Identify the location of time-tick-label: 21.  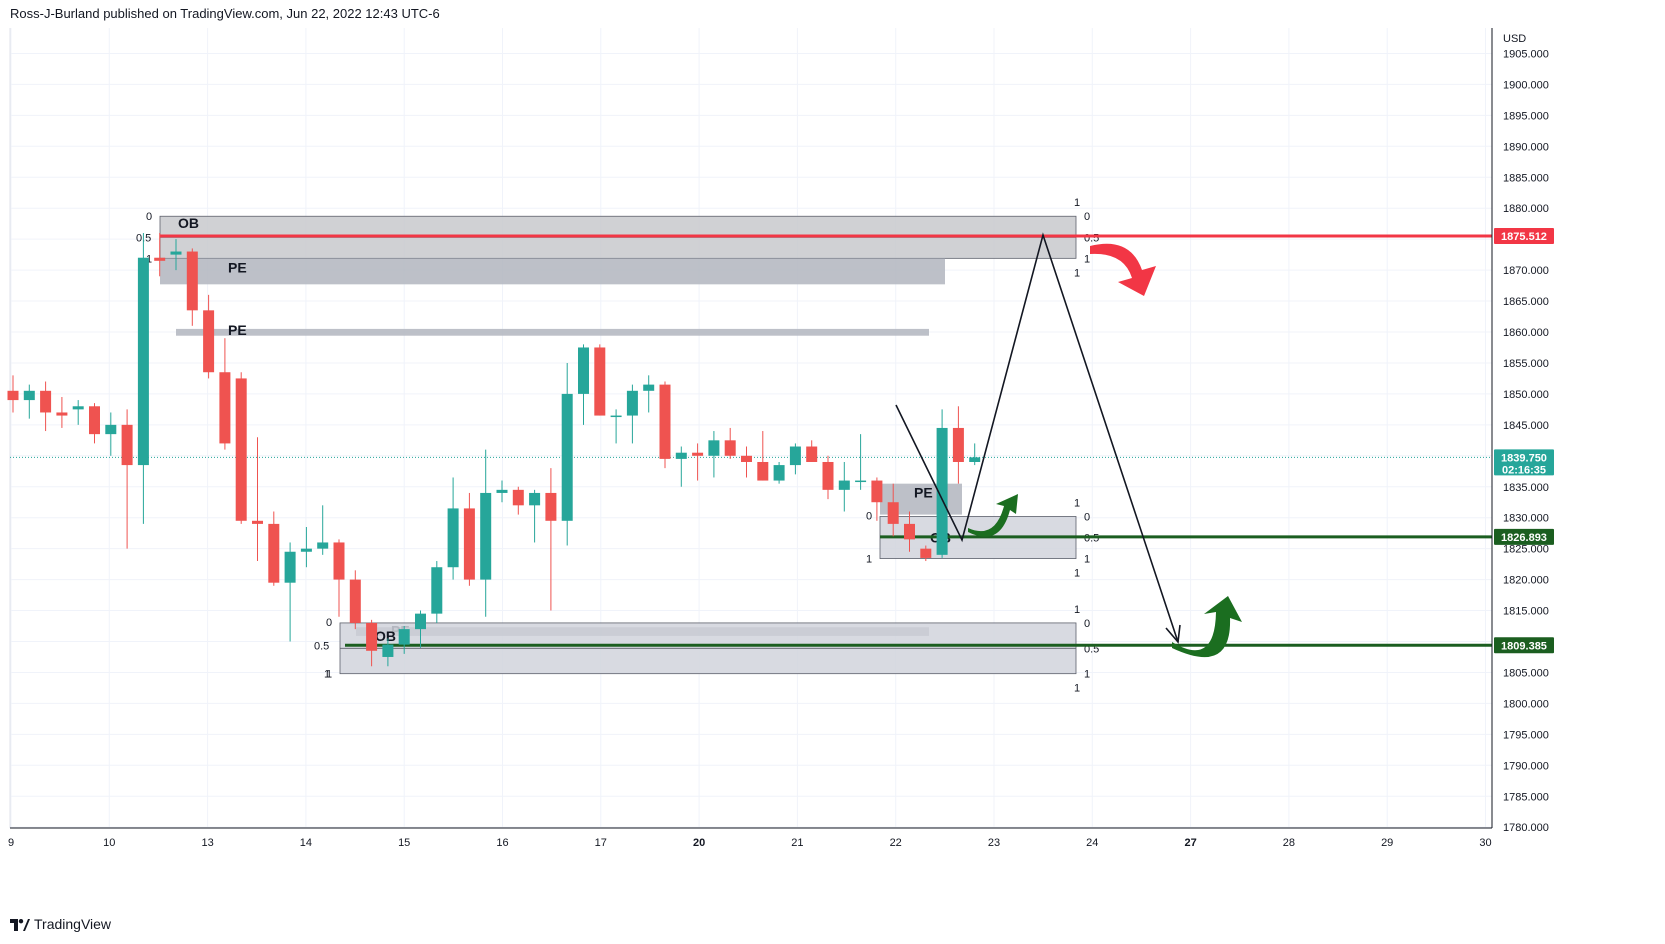
(797, 843).